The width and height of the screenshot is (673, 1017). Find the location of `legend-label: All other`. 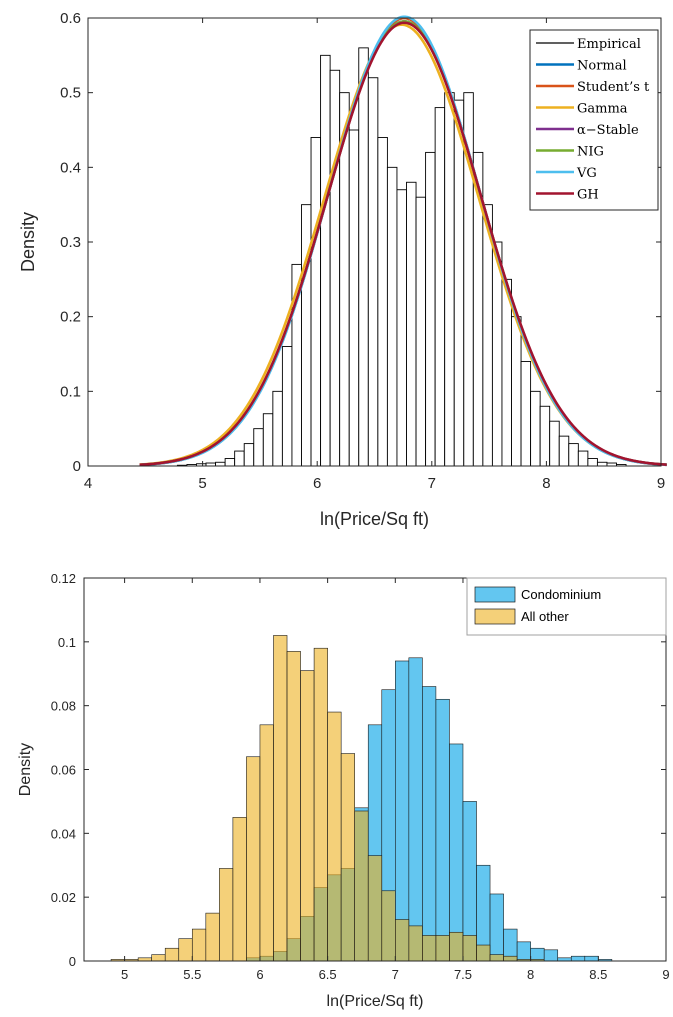

legend-label: All other is located at coordinates (545, 616).